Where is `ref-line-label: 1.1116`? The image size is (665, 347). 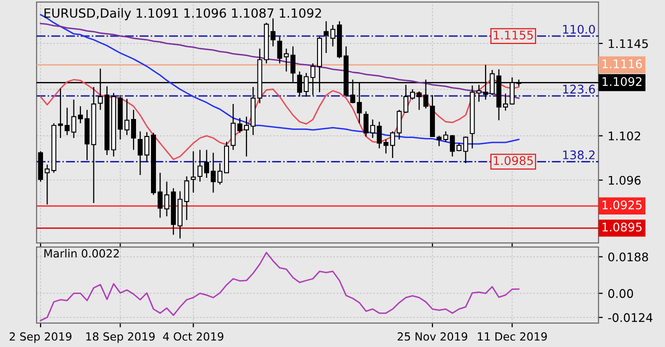
ref-line-label: 1.1116 is located at coordinates (622, 63).